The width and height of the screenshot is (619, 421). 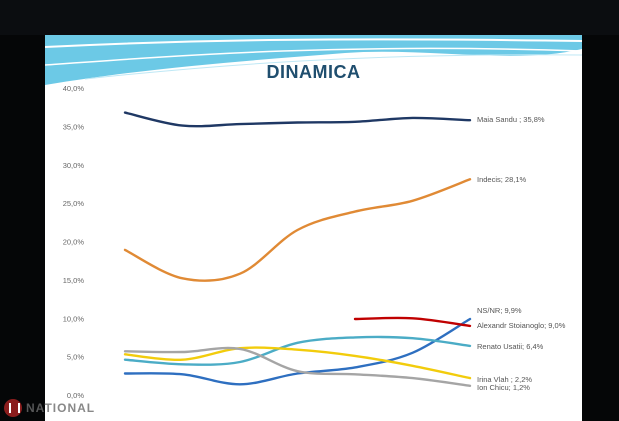 I want to click on brand-watermark: NATIONAL, so click(x=49, y=408).